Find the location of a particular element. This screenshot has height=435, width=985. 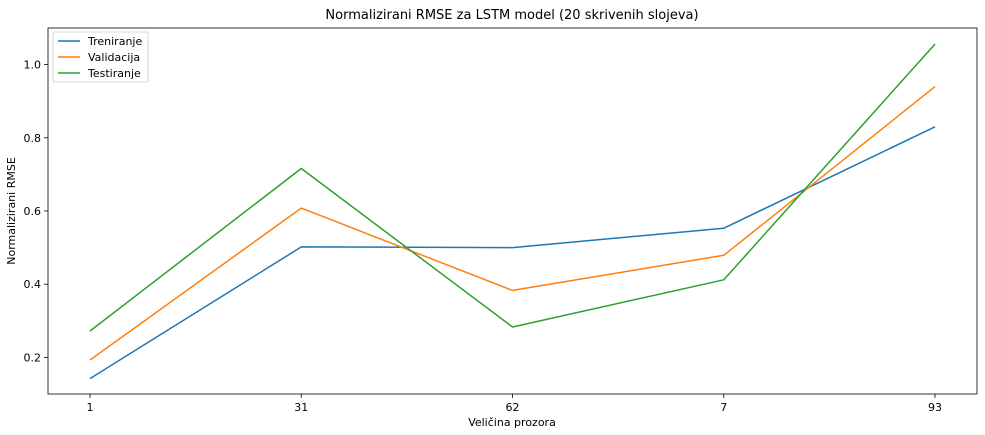

x-tick-label: 62 is located at coordinates (513, 407).